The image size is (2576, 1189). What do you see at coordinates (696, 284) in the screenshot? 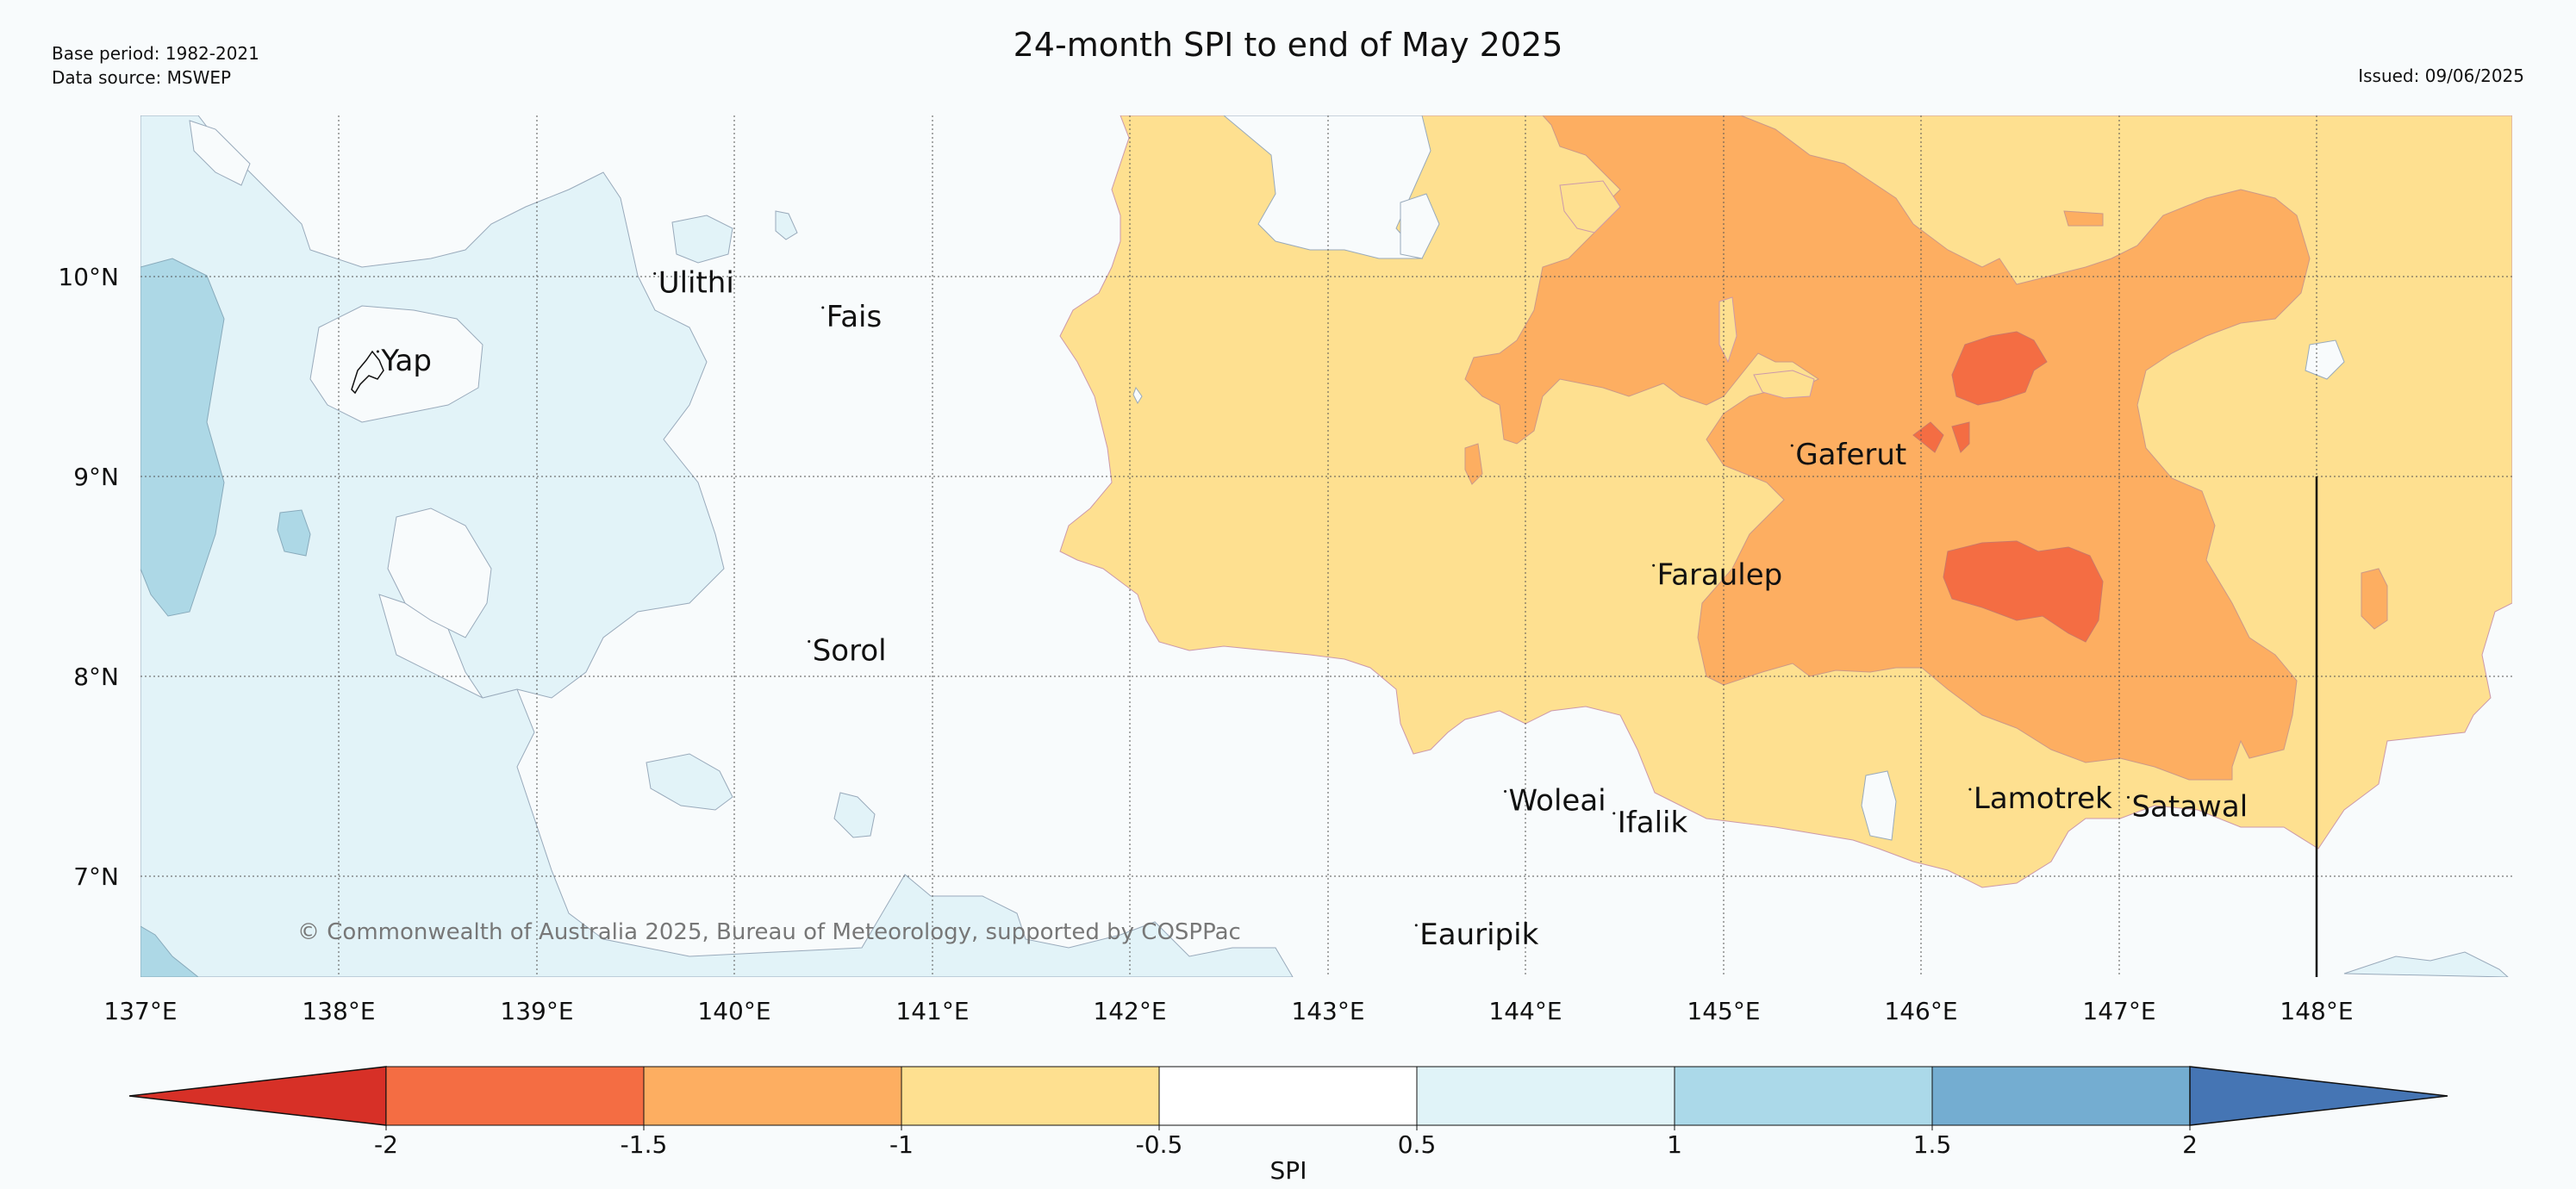
I see `place-label: Ulithi` at bounding box center [696, 284].